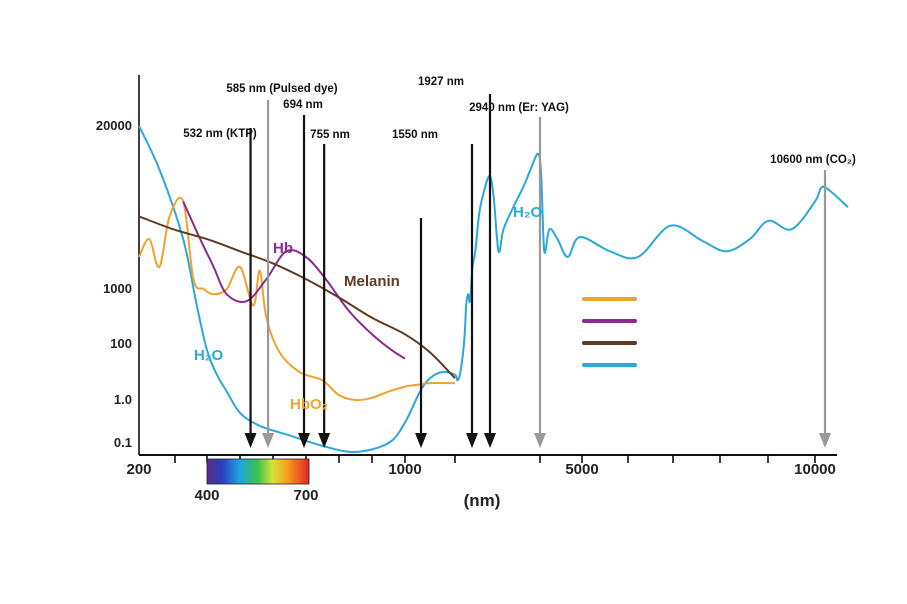  I want to click on laser-line: 10600 nm (CO₂), so click(813, 301).